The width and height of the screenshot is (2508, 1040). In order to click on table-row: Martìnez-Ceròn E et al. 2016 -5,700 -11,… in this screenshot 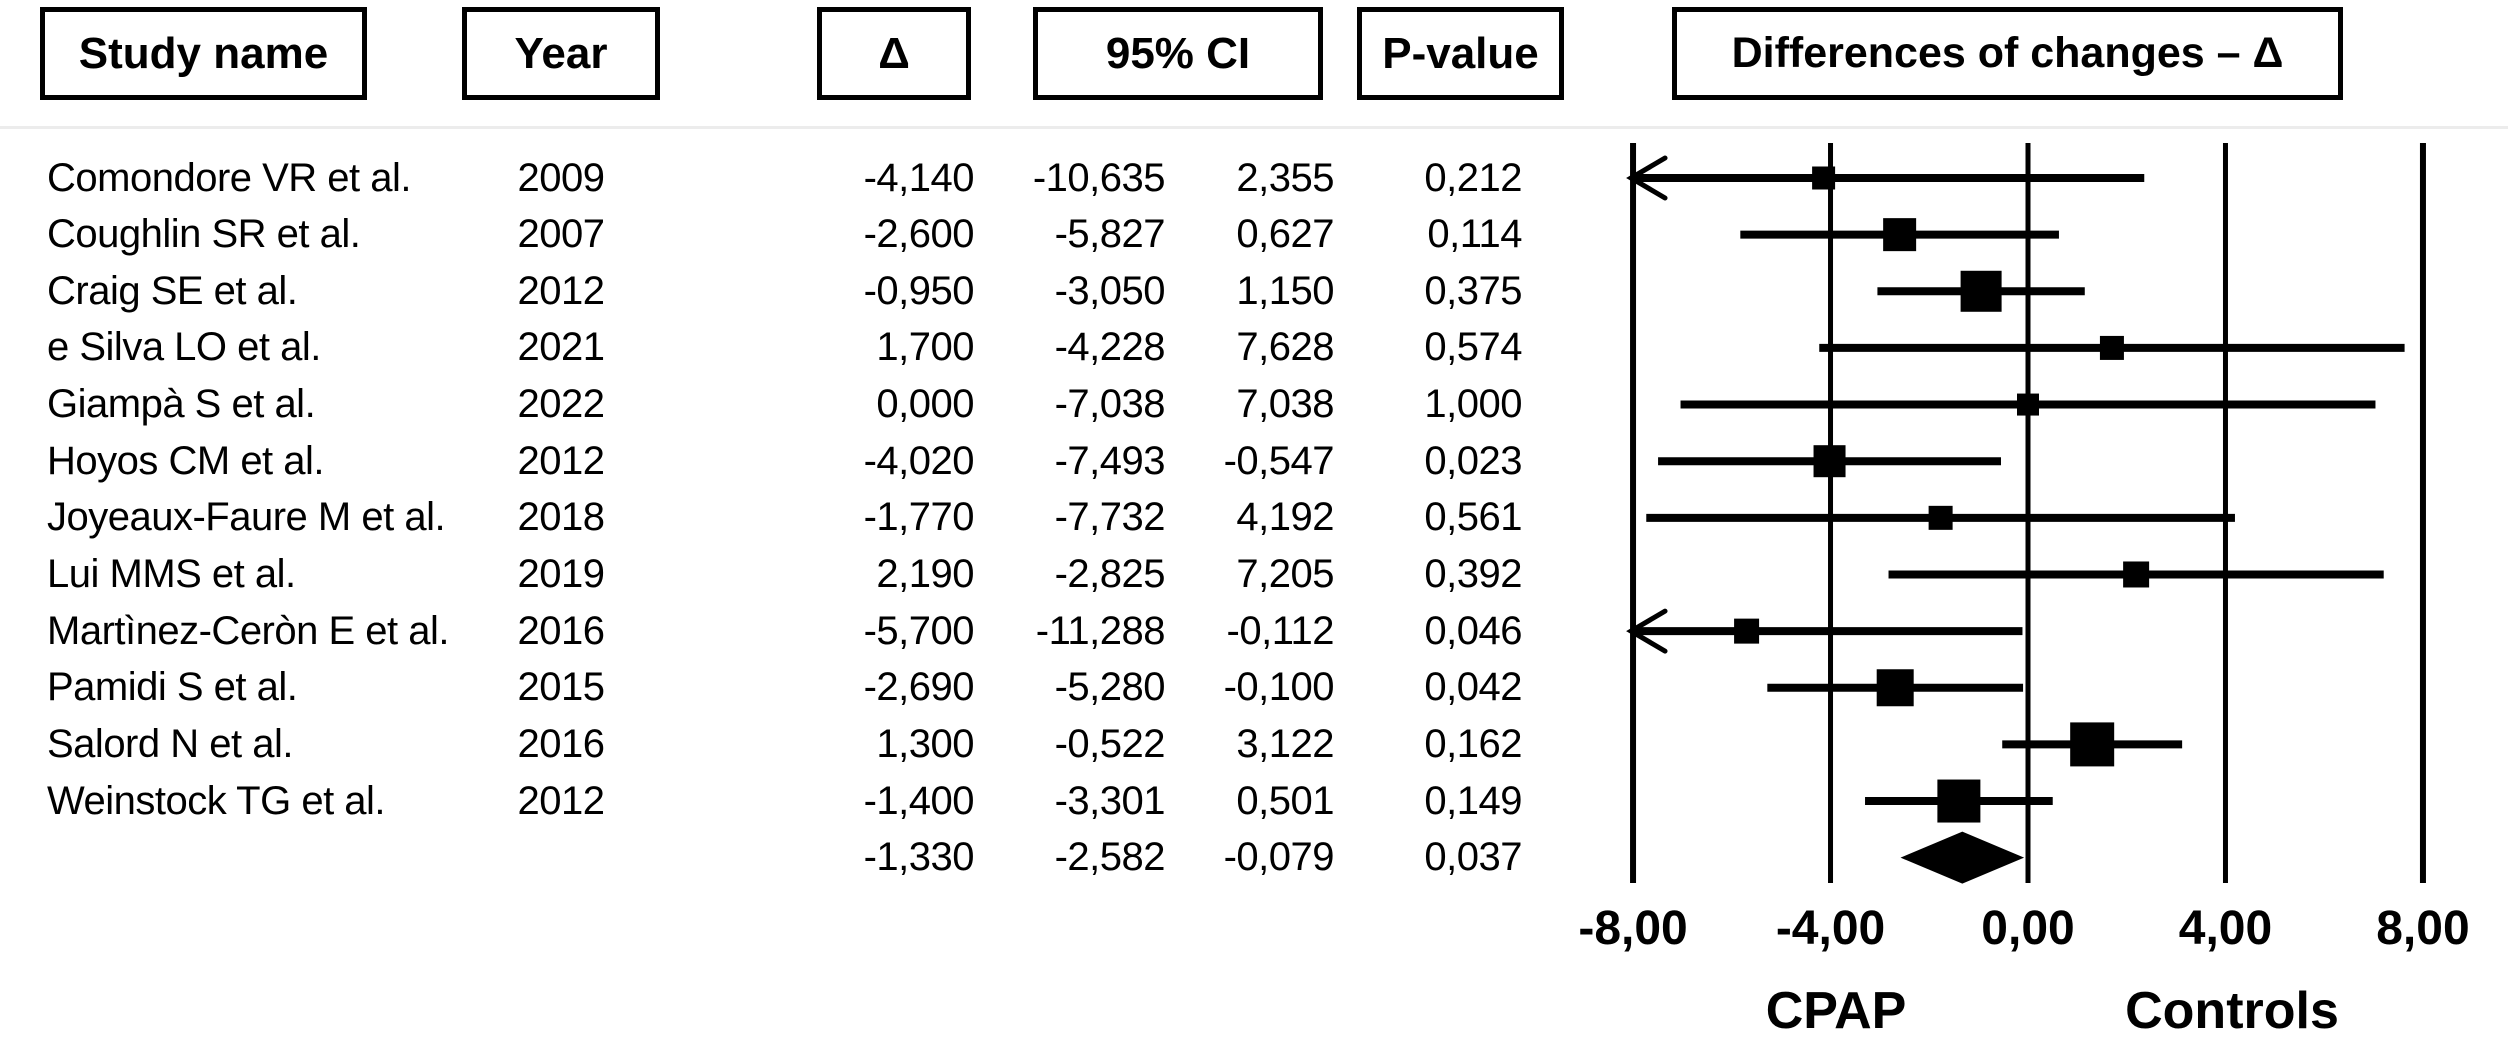, I will do `click(785, 631)`.